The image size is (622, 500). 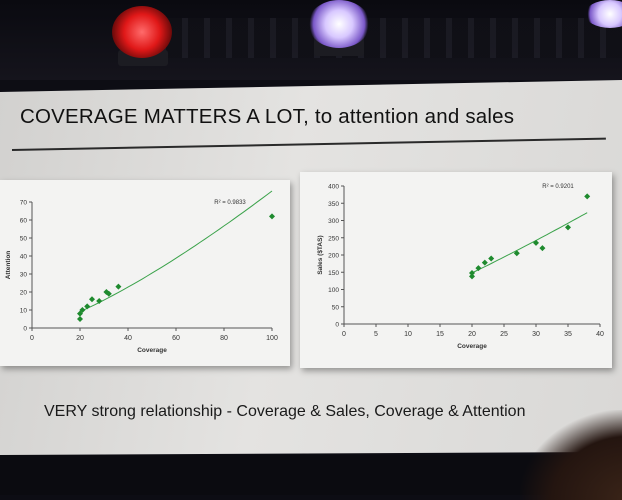 What do you see at coordinates (142, 32) in the screenshot?
I see `red-stage-light-icon` at bounding box center [142, 32].